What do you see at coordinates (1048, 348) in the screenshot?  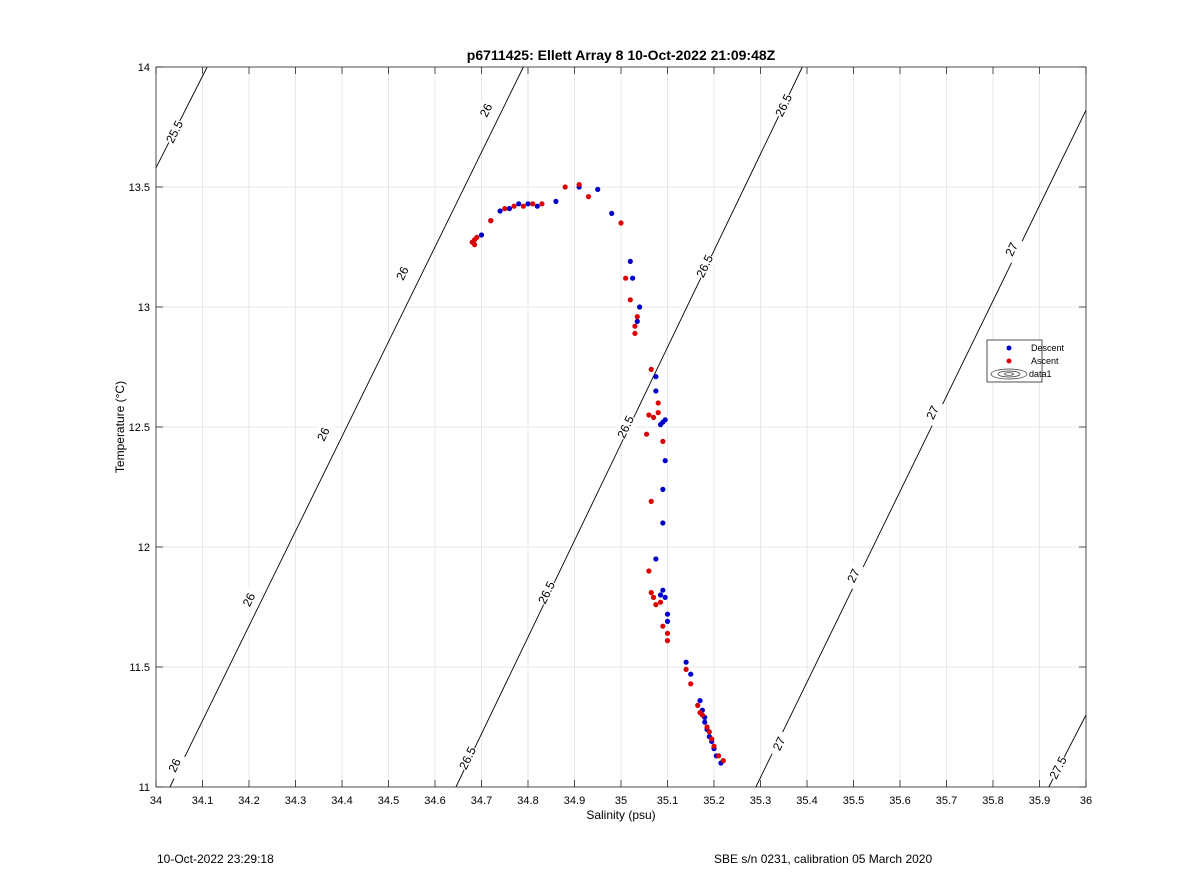 I see `legend-descent-label: Descent` at bounding box center [1048, 348].